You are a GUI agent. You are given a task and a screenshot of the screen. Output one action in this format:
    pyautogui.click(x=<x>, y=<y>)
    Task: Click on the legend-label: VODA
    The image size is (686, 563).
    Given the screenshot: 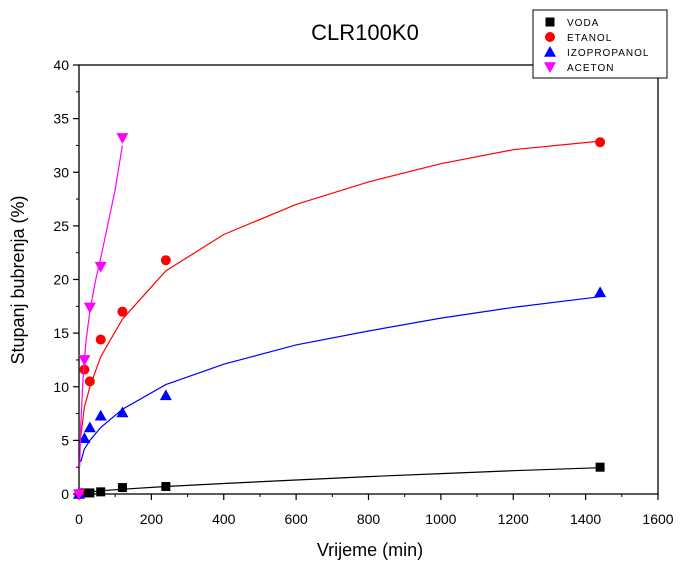 What is the action you would take?
    pyautogui.click(x=583, y=23)
    